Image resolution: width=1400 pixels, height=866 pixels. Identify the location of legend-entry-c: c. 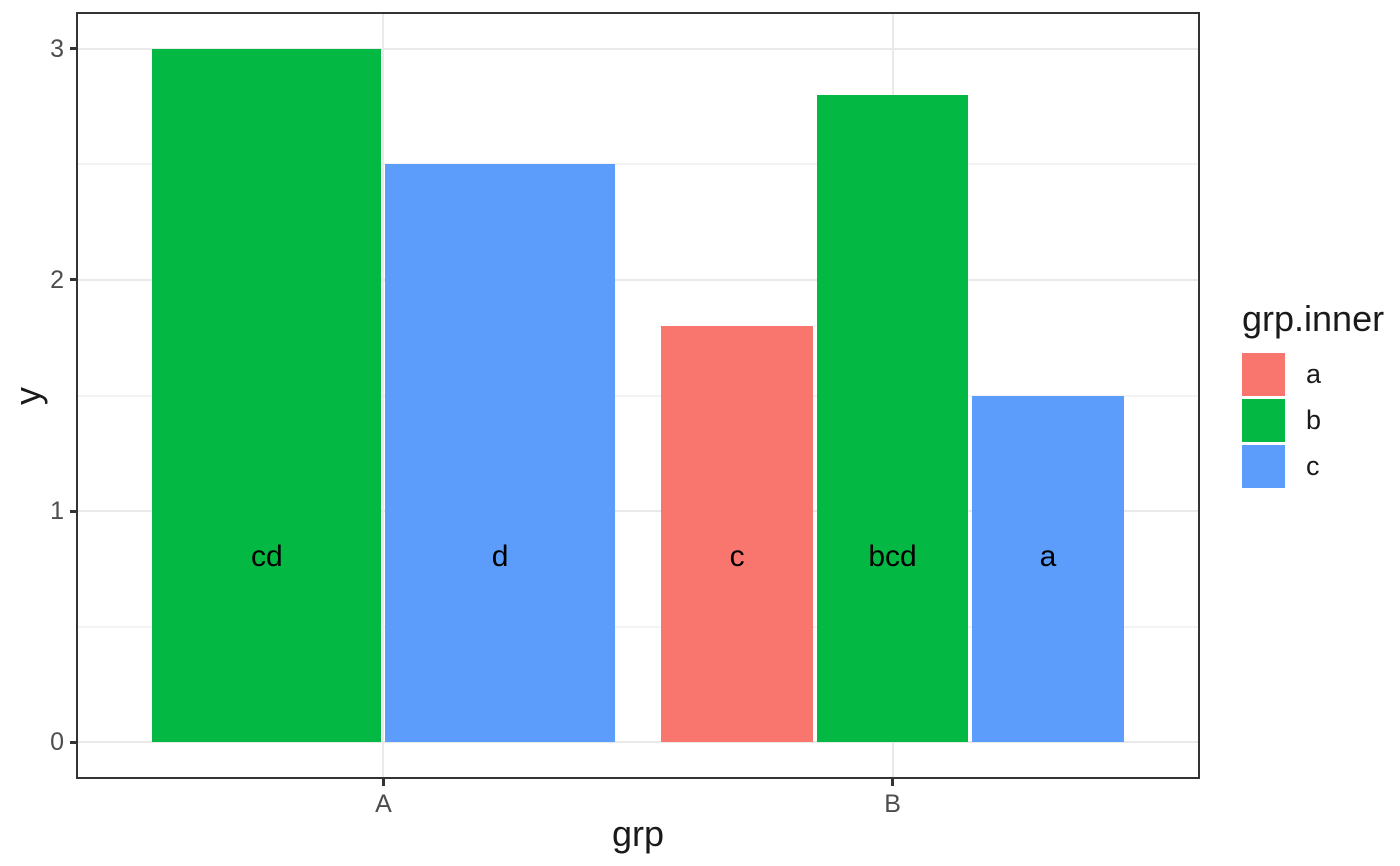
(1313, 466).